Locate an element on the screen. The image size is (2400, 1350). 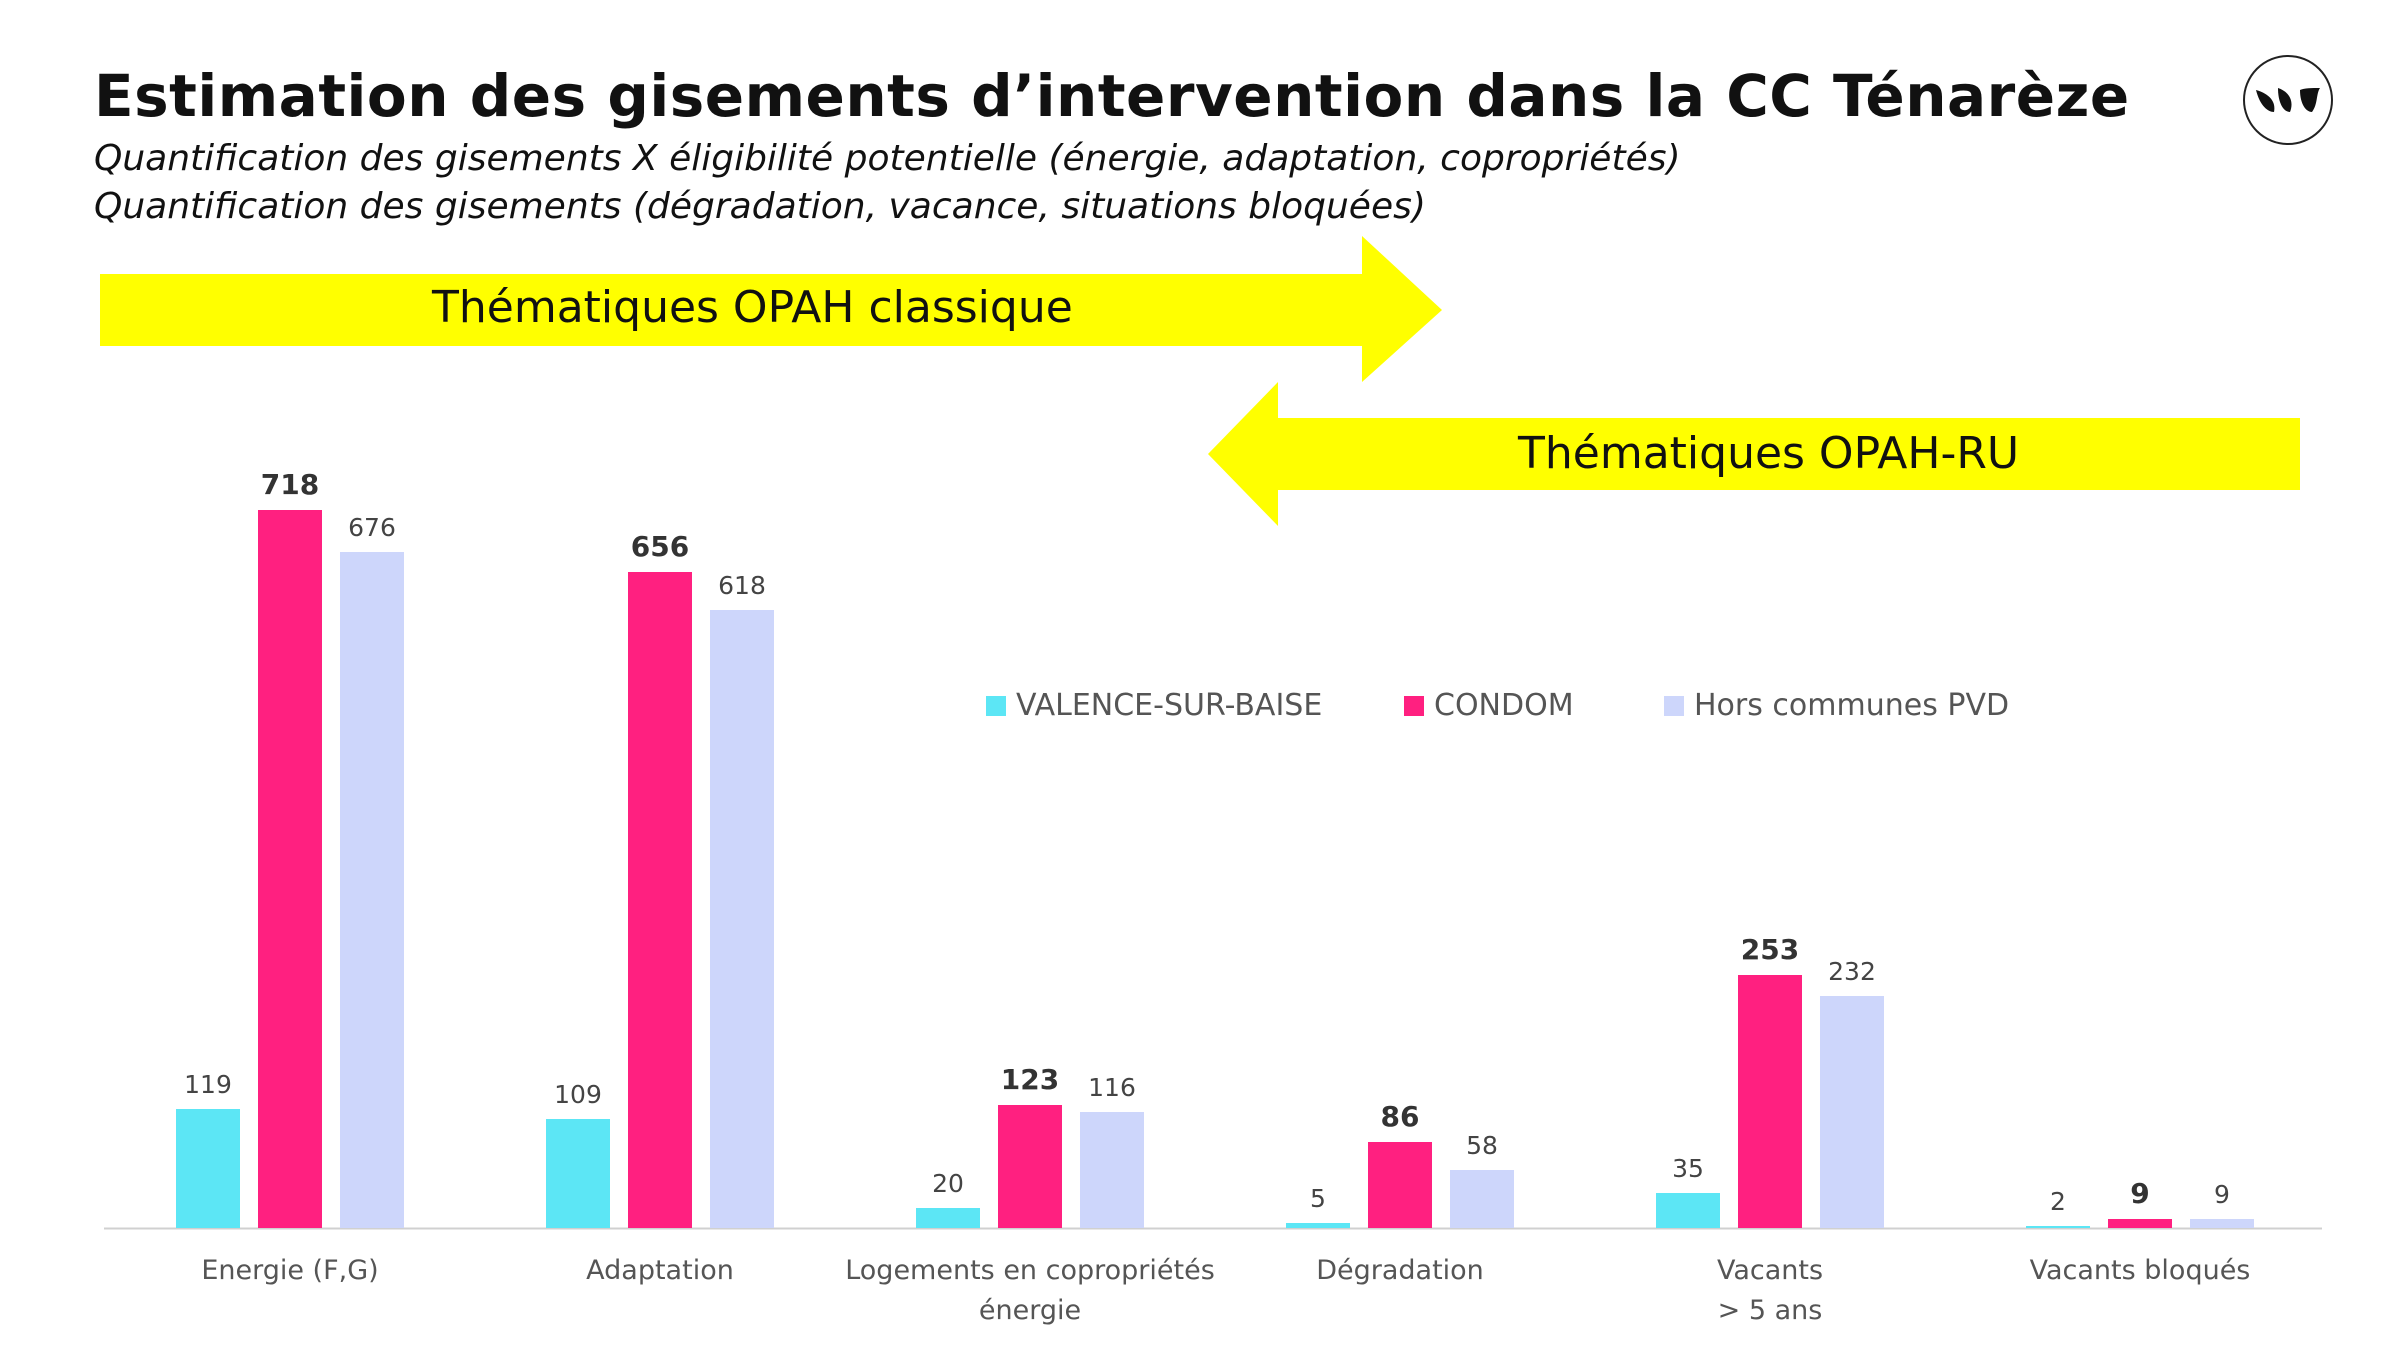
category-label-2-1: énergie is located at coordinates (1030, 1310).